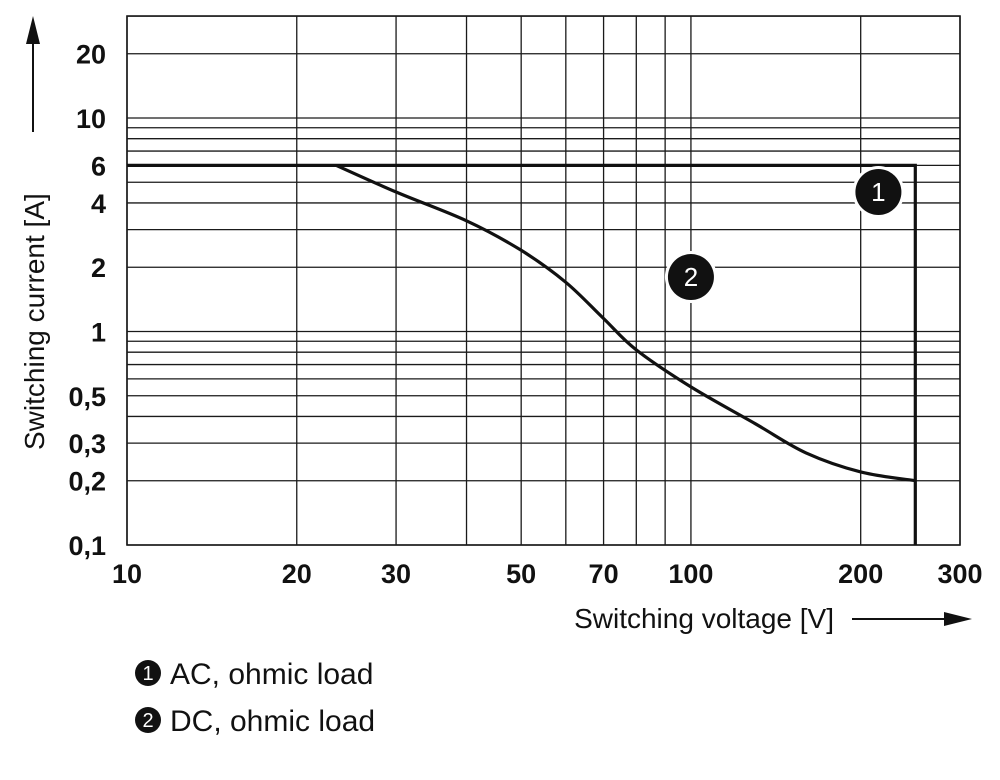 The width and height of the screenshot is (1000, 780). Describe the element at coordinates (87, 546) in the screenshot. I see `y-tick-label: 0,1` at that location.